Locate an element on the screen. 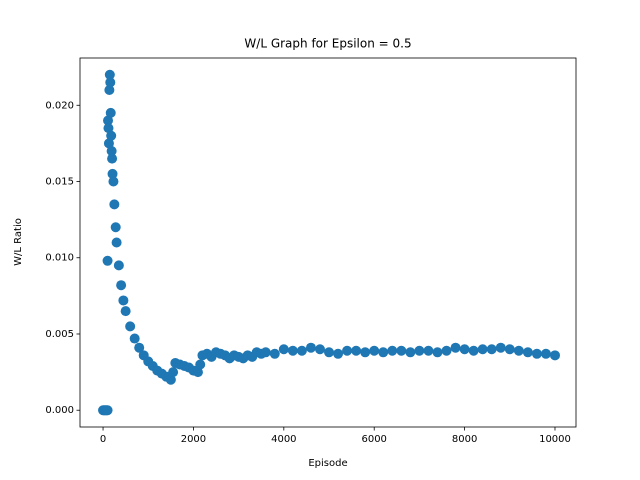 The height and width of the screenshot is (480, 640). y-tick-label: 0.005 is located at coordinates (59, 334).